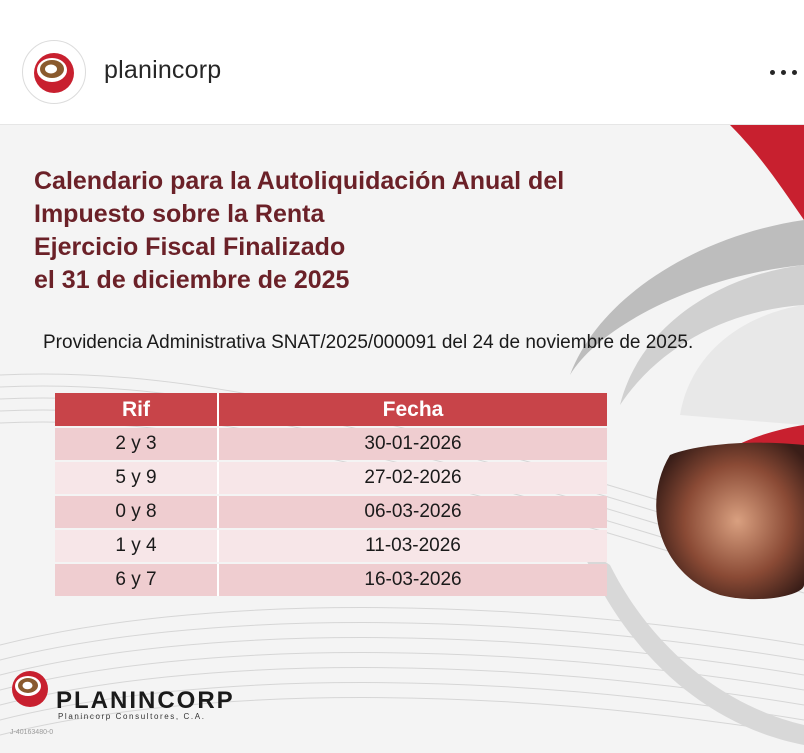  What do you see at coordinates (132, 716) in the screenshot?
I see `brand-tagline: Planincorp Consultores, C.A.` at bounding box center [132, 716].